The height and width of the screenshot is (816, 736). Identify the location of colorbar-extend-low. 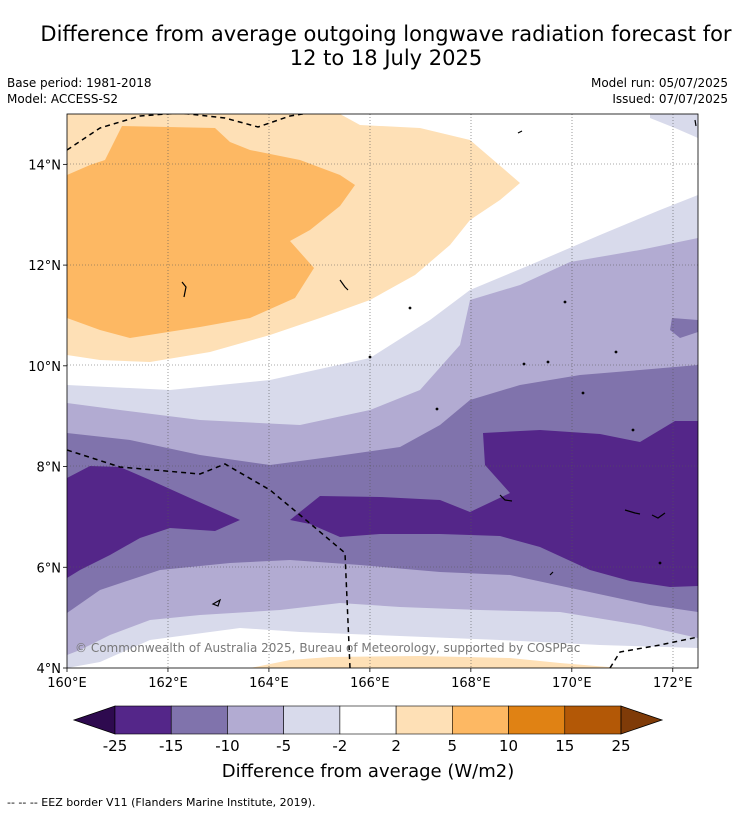
(94, 720).